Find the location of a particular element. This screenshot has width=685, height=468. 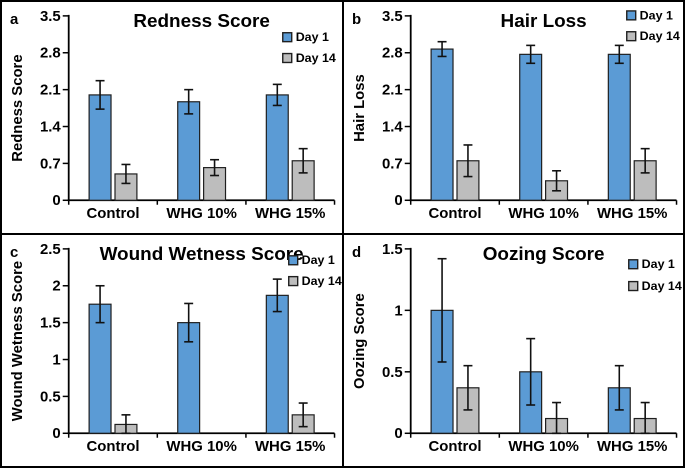

panel-letter: c is located at coordinates (14, 253).